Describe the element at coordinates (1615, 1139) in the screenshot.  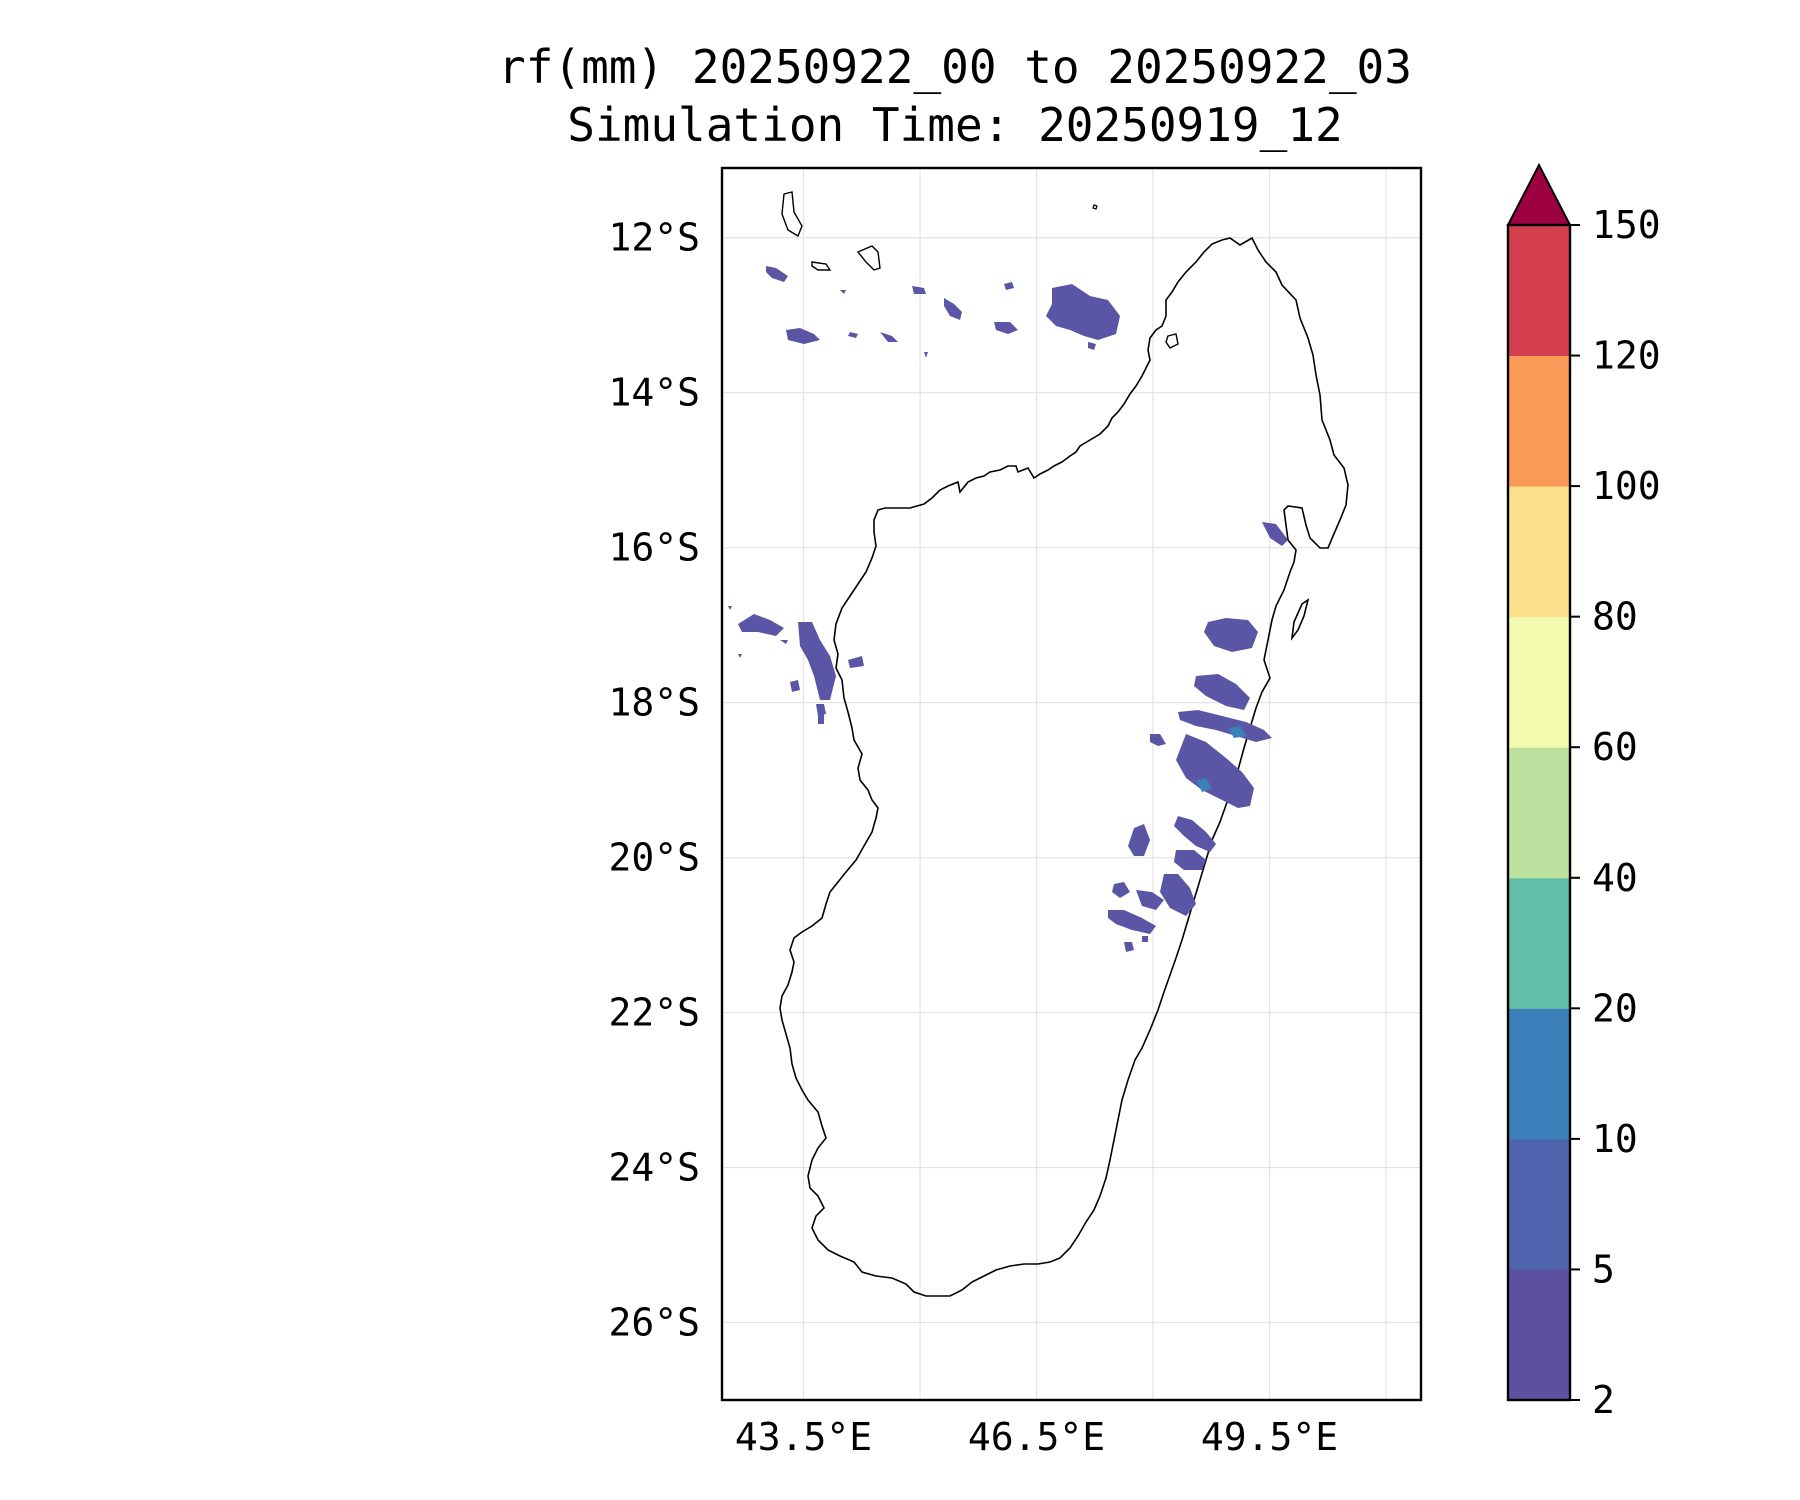
I see `colorbar-tick-label: 10` at that location.